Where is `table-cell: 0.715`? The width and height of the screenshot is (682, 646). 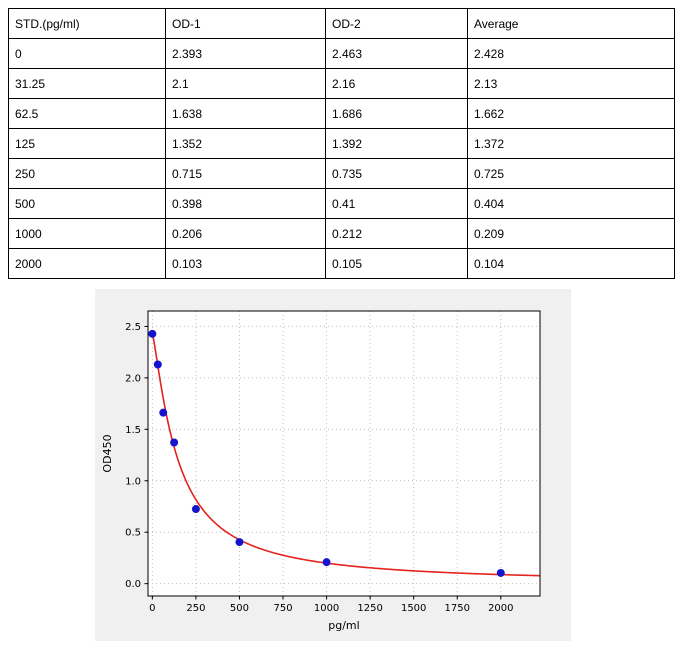 table-cell: 0.715 is located at coordinates (245, 173).